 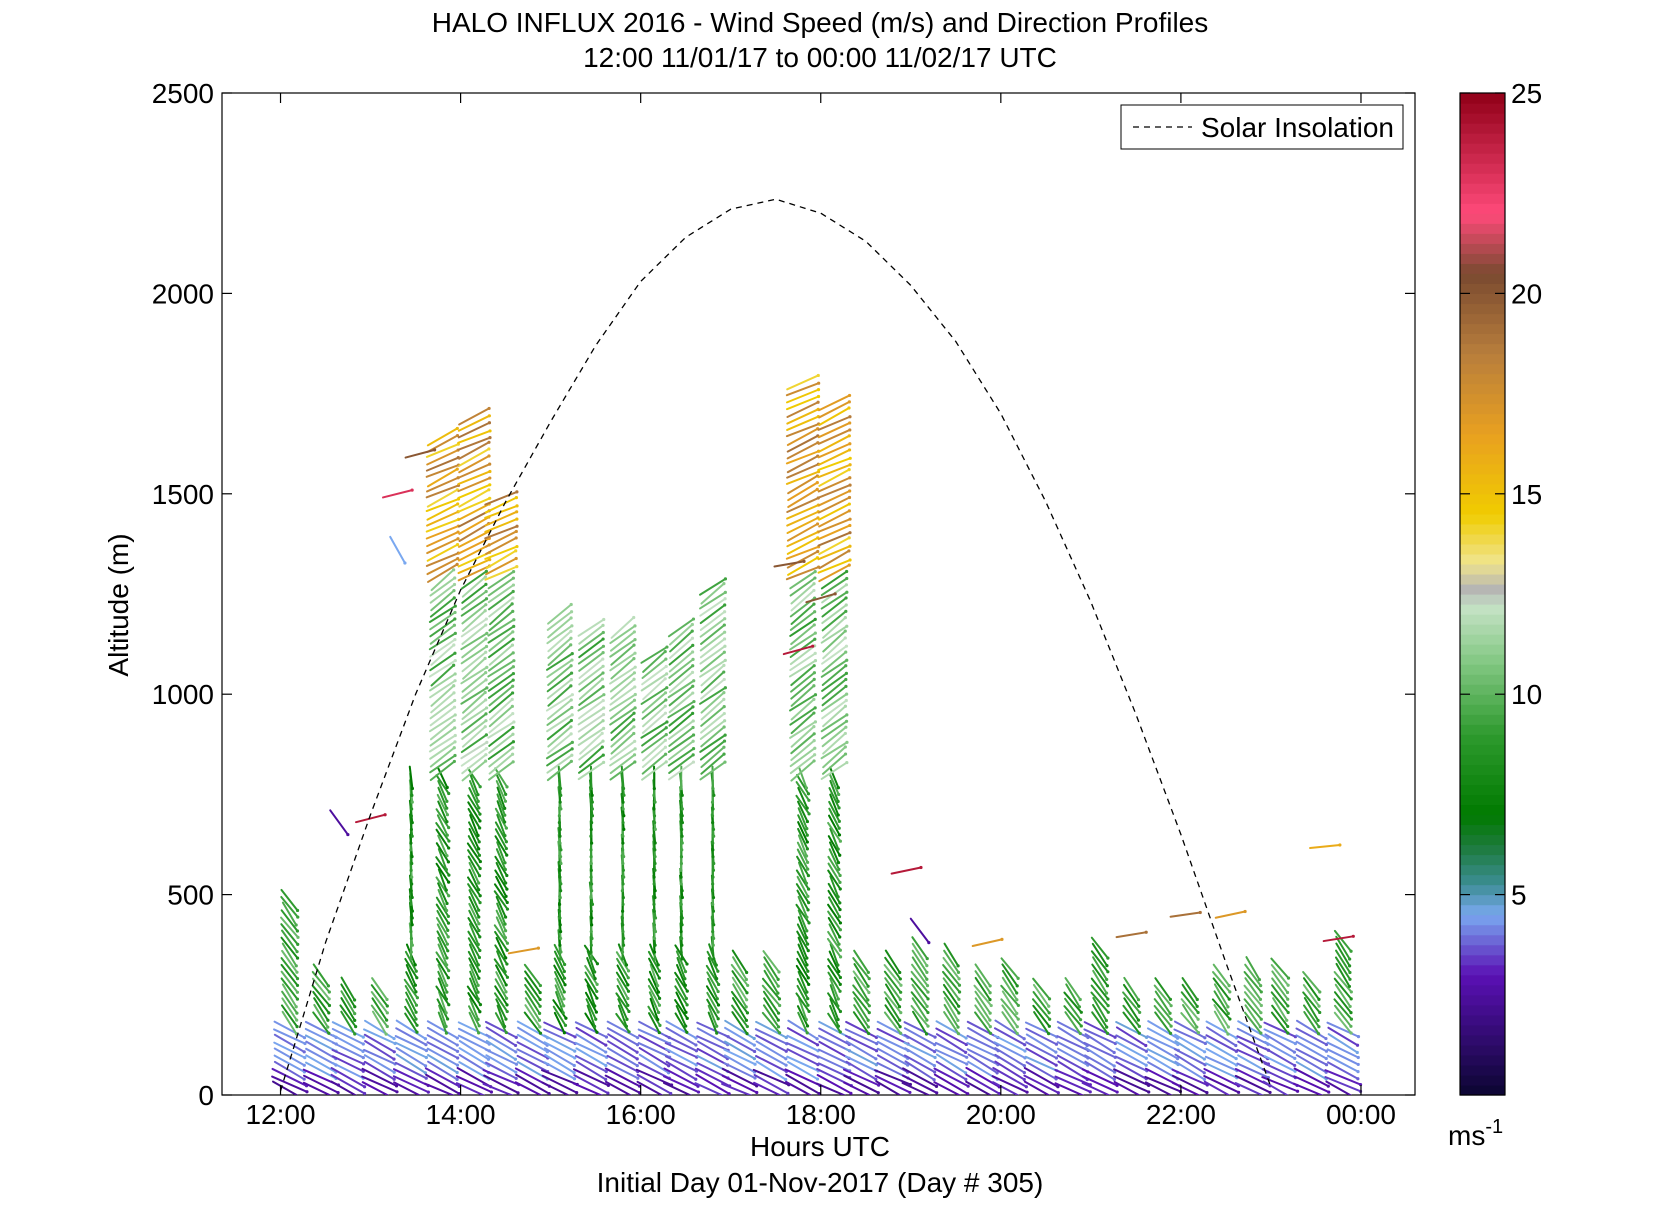 What do you see at coordinates (183, 293) in the screenshot?
I see `y-tick-label: 2000` at bounding box center [183, 293].